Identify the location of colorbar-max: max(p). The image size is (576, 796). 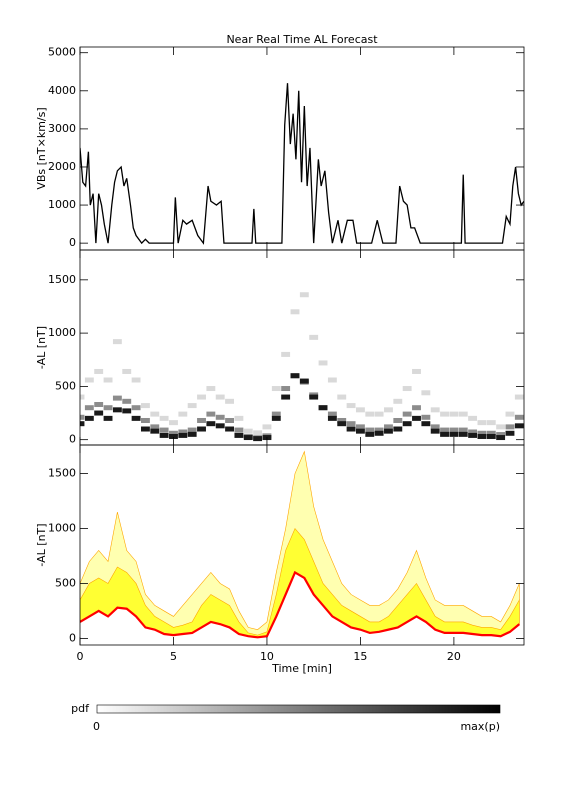
(480, 726).